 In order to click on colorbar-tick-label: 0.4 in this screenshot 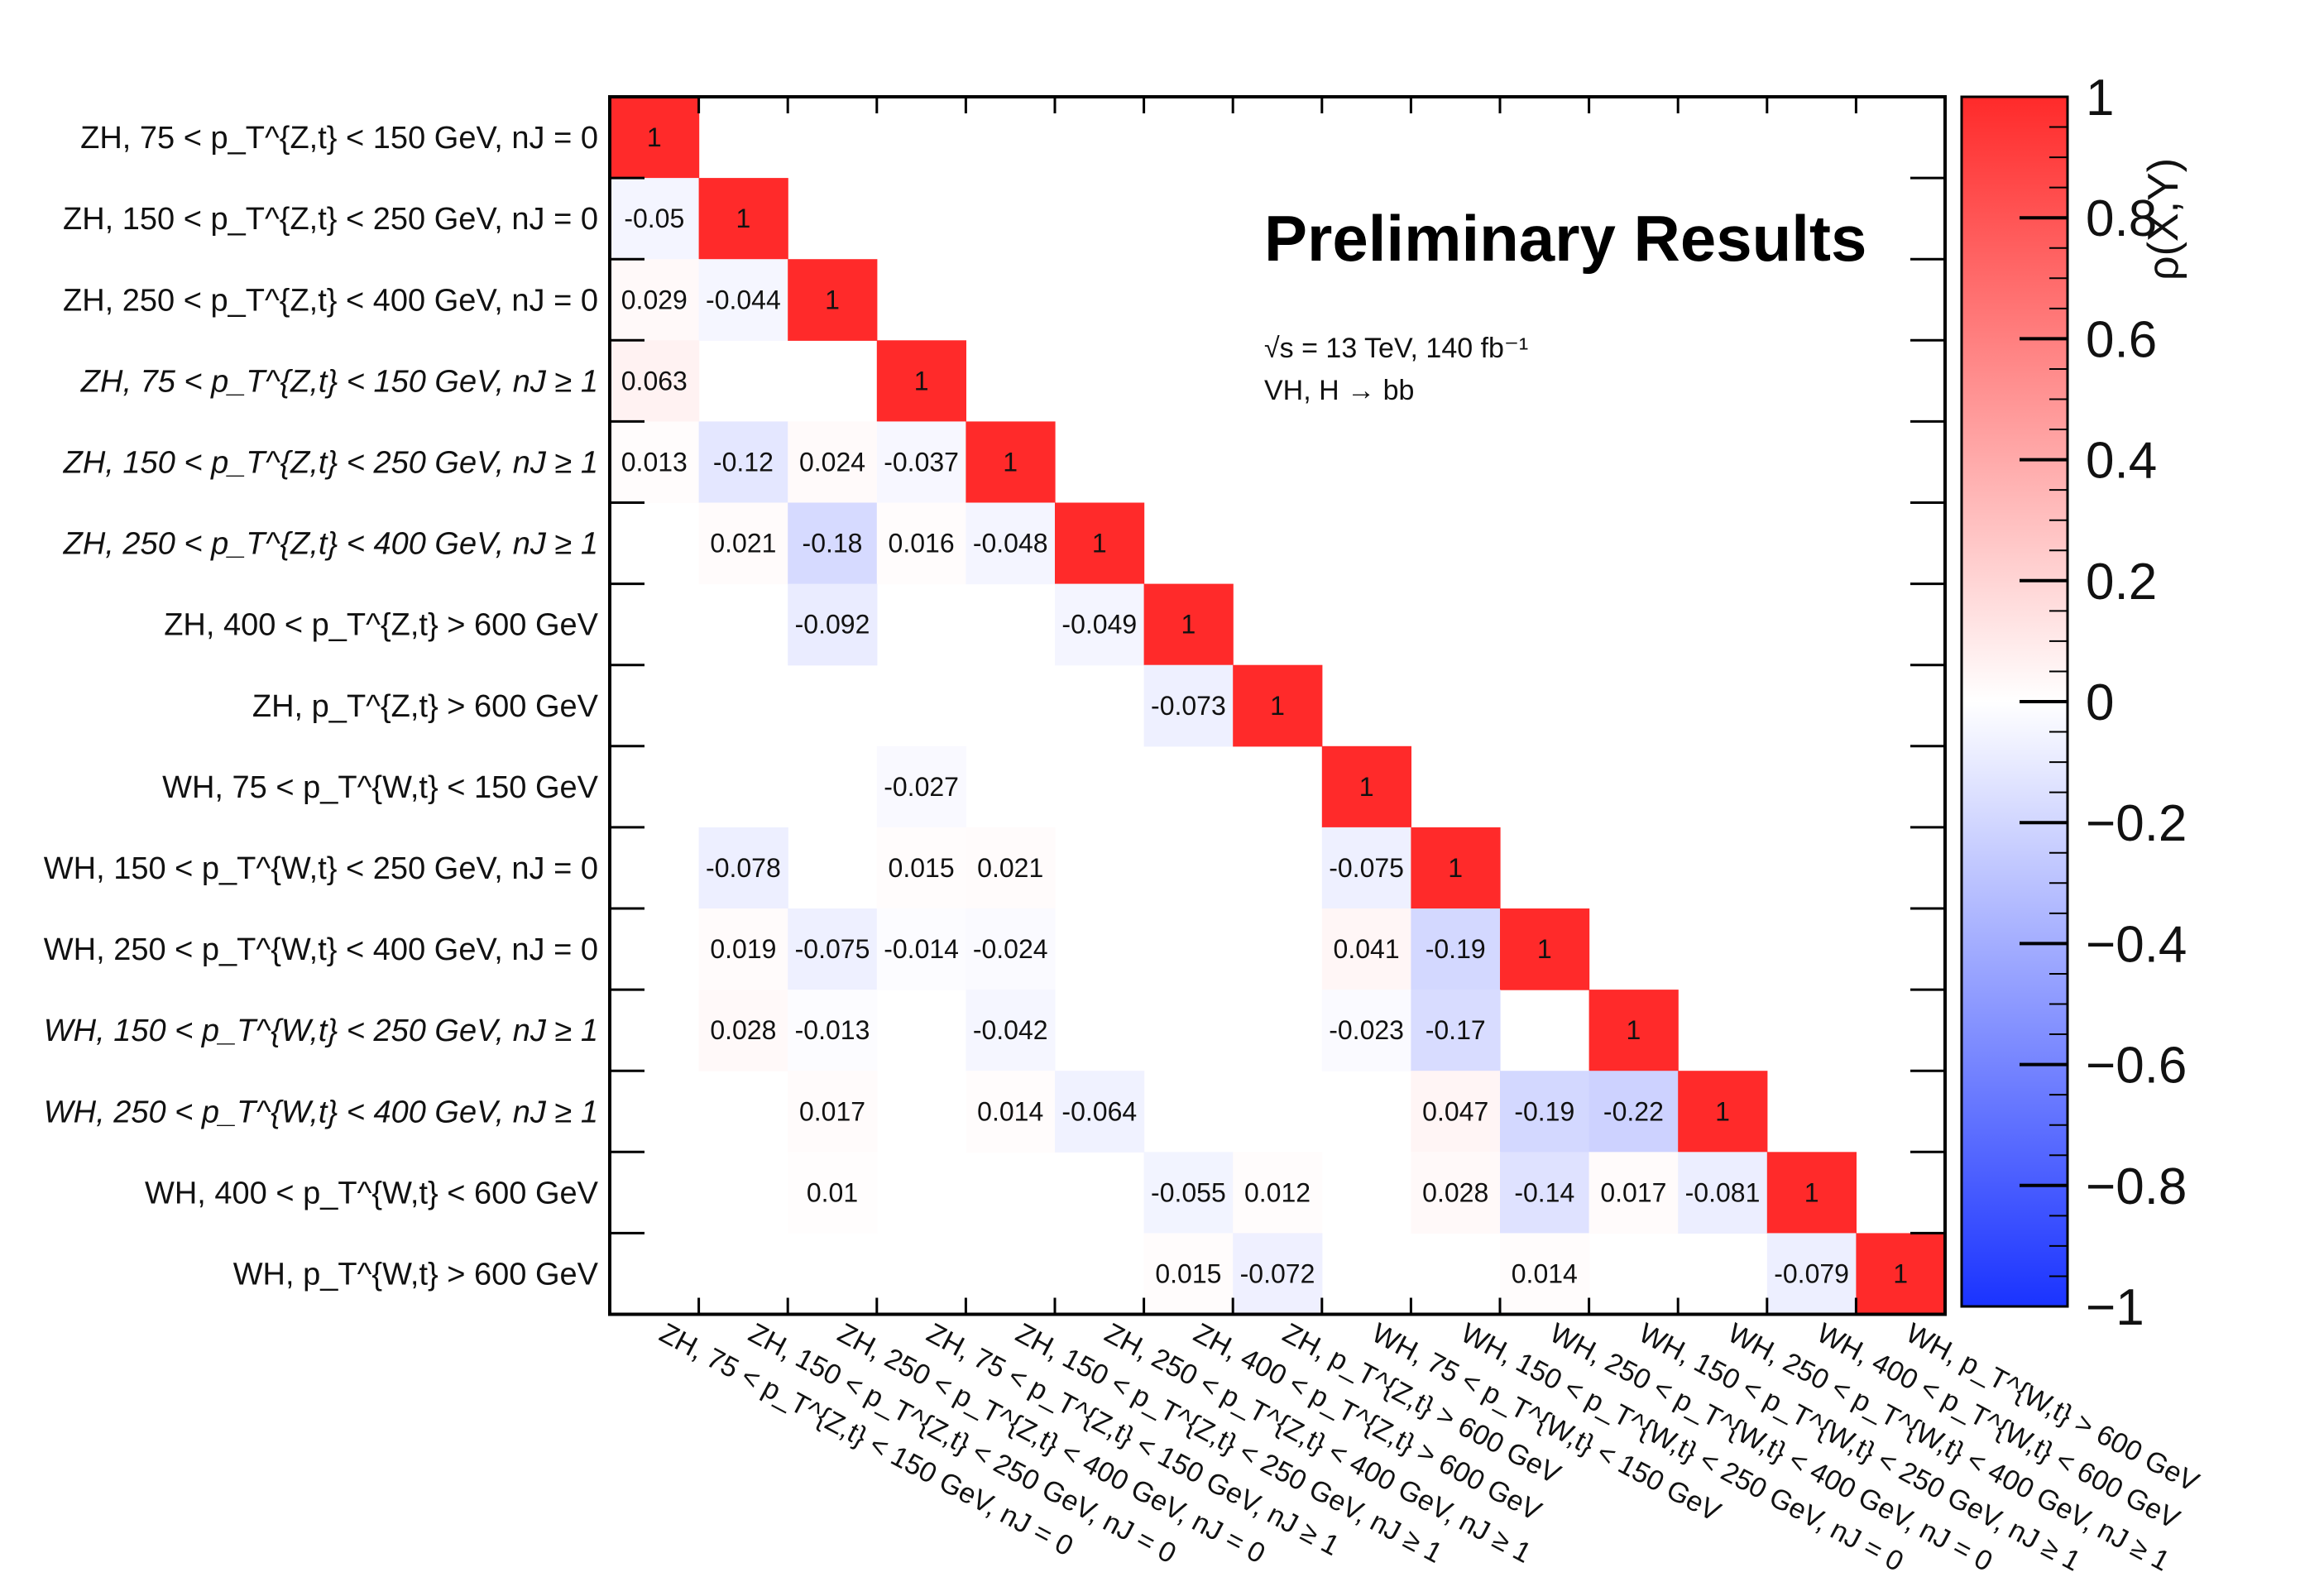, I will do `click(2121, 462)`.